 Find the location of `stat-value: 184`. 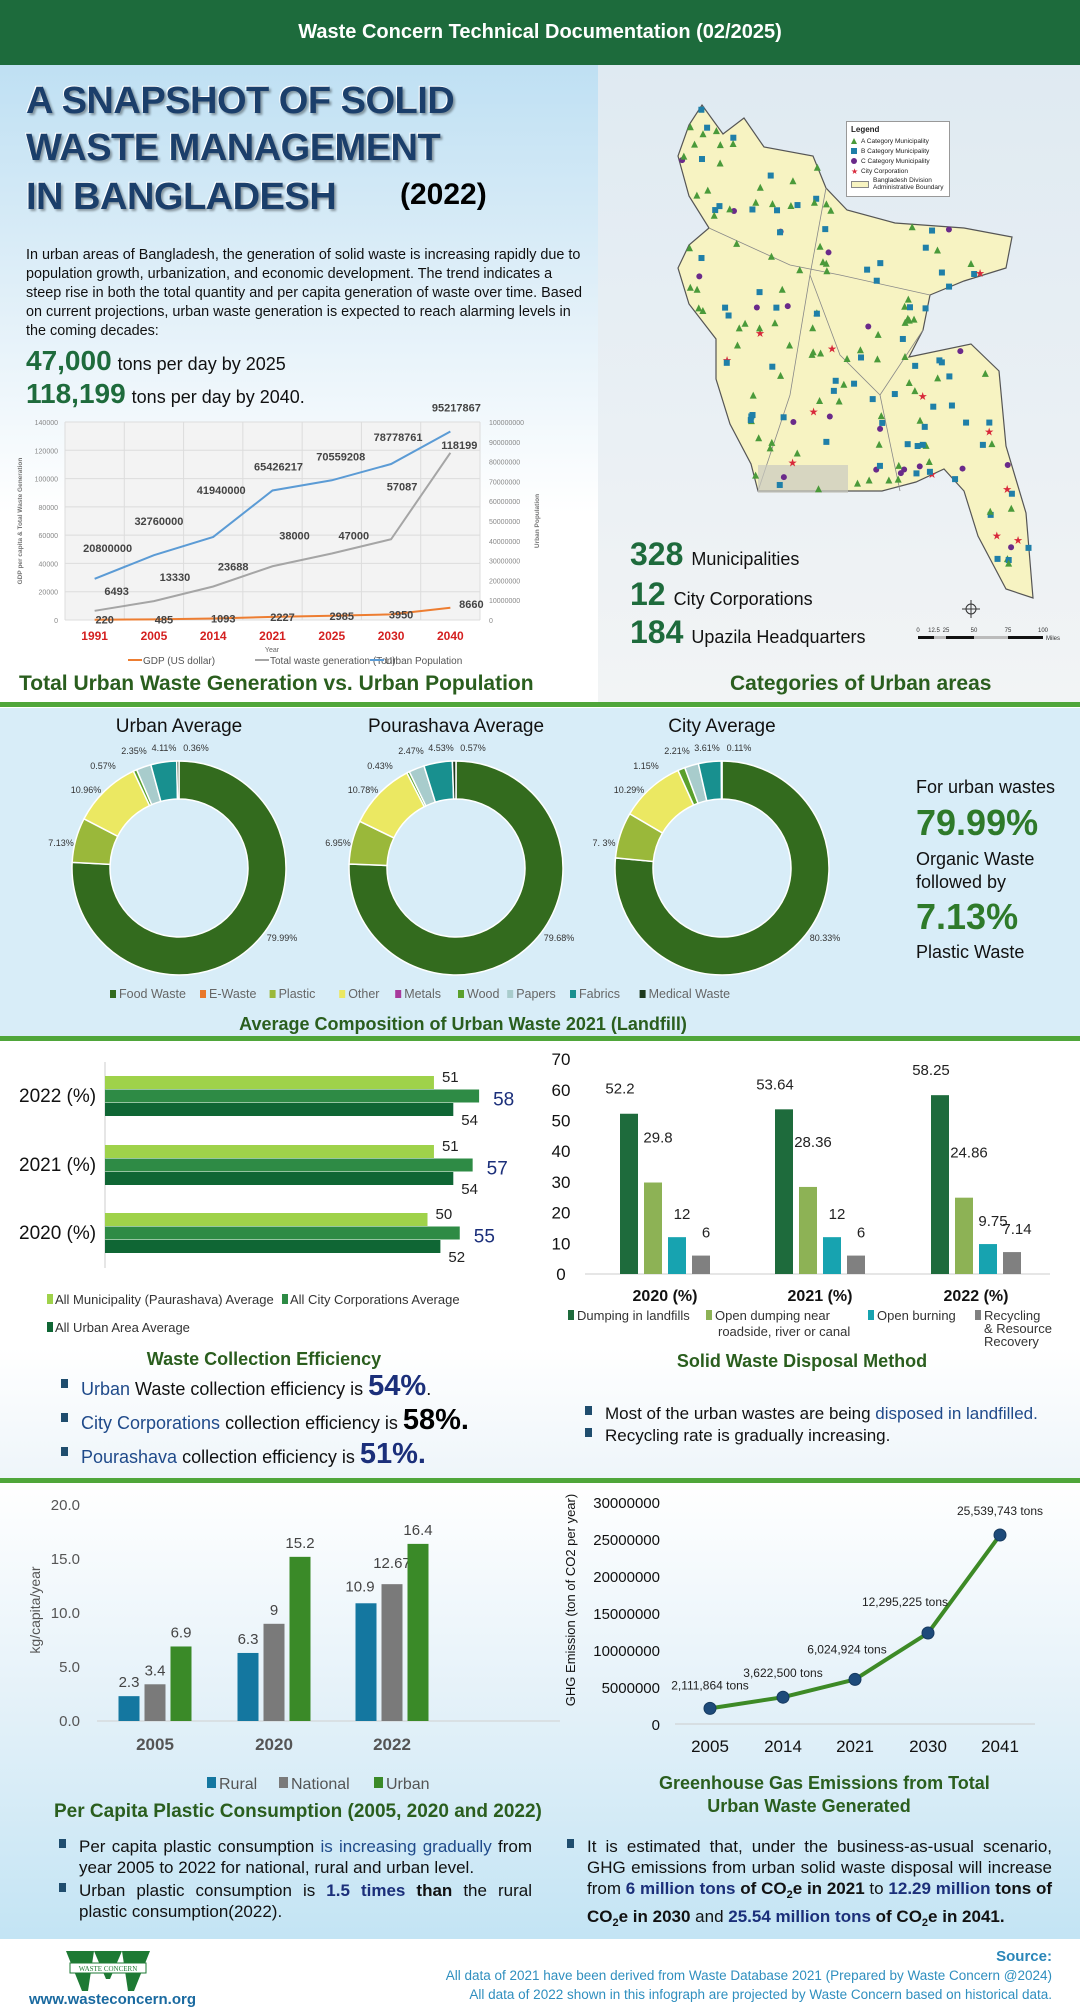

stat-value: 184 is located at coordinates (657, 632).